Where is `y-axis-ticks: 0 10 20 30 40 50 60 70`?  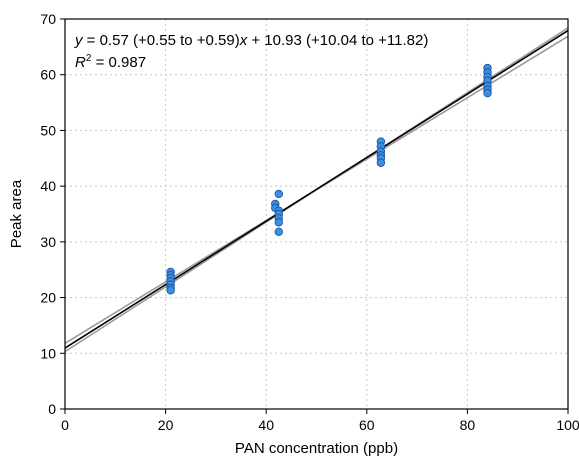 y-axis-ticks: 0 10 20 30 40 50 60 70 is located at coordinates (52, 214).